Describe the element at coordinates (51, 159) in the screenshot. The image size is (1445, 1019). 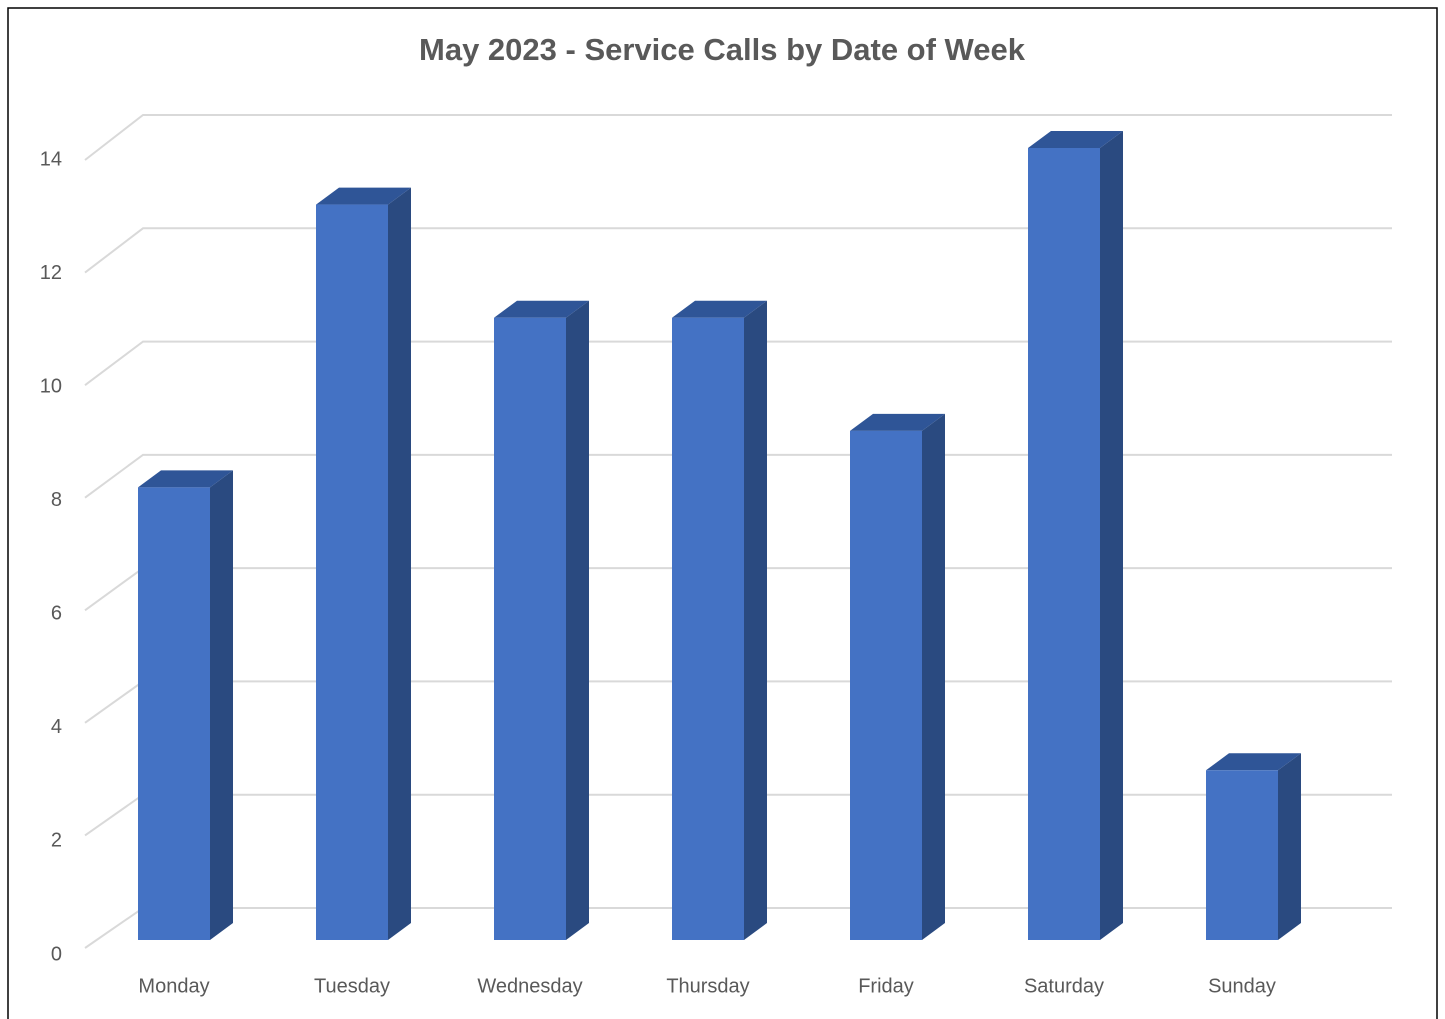
I see `y-tick-label: 14` at that location.